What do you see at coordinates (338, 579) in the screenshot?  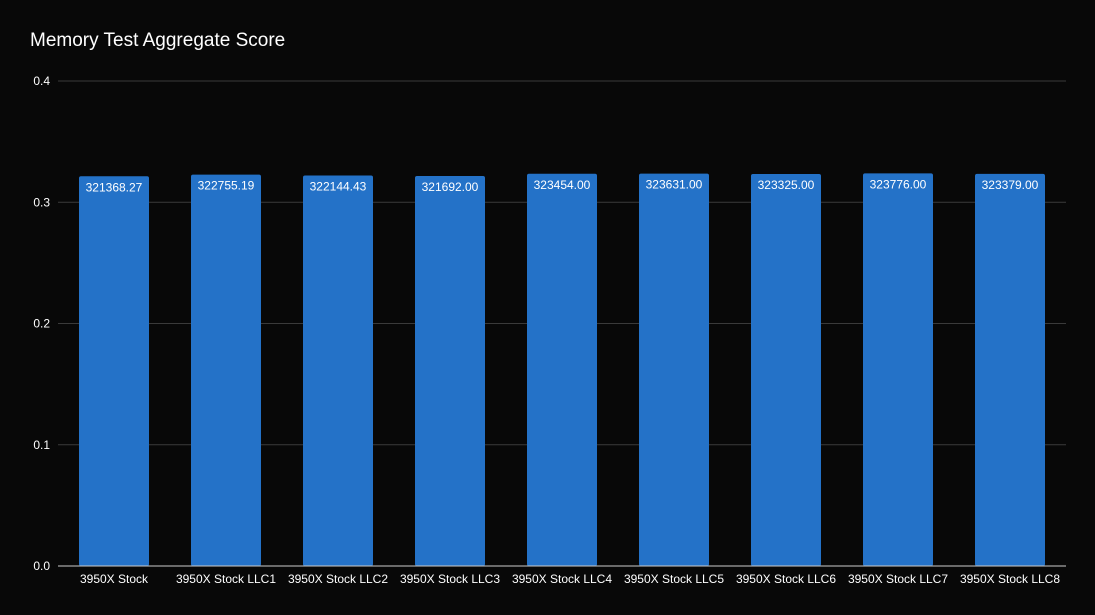 I see `x-tick-label: 3950X Stock LLC2` at bounding box center [338, 579].